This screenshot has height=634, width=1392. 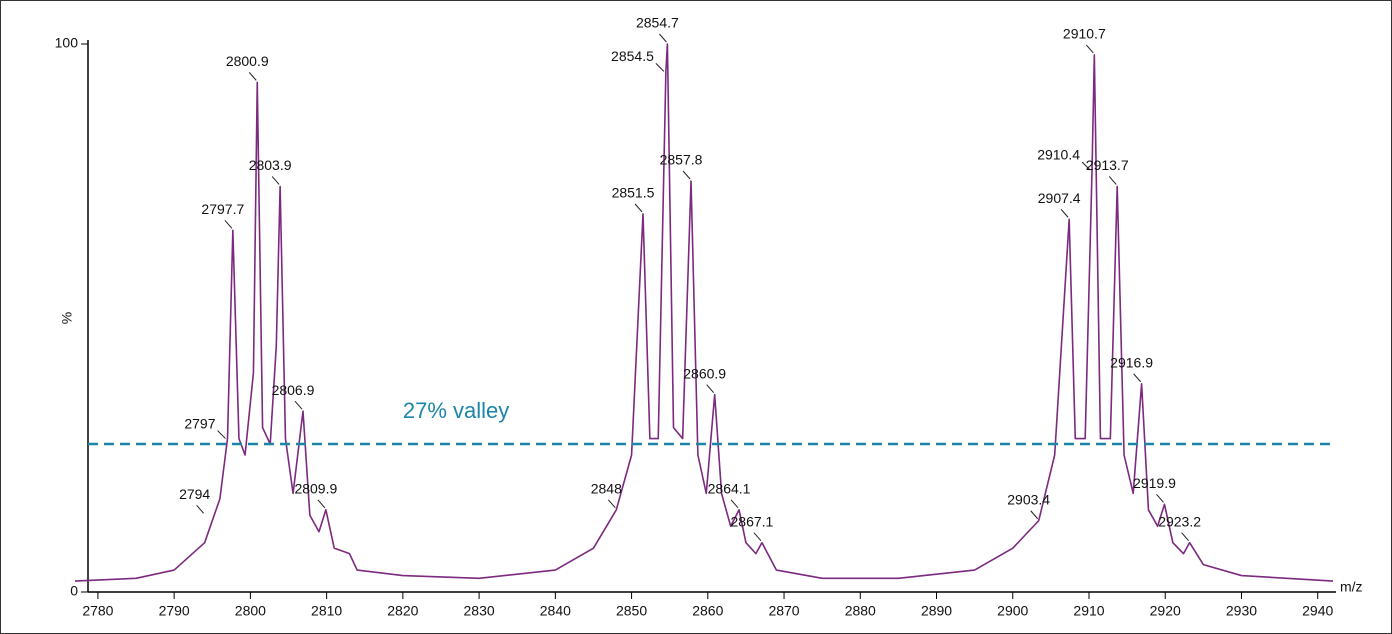 What do you see at coordinates (270, 165) in the screenshot?
I see `peak-label: 2803.9` at bounding box center [270, 165].